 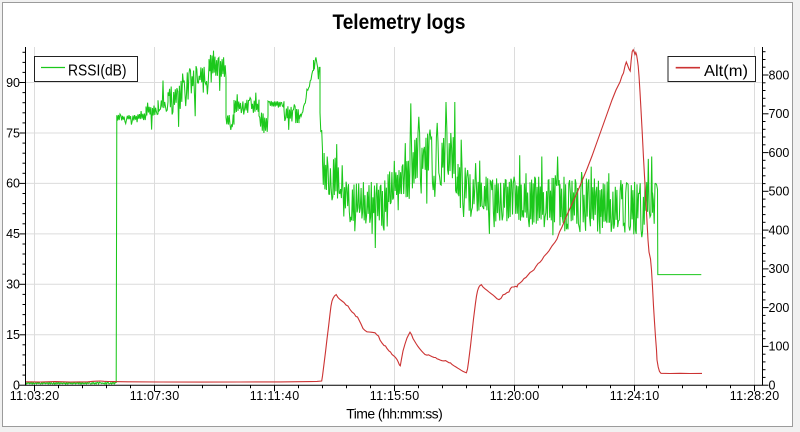 I want to click on svg-text: 11:03:20, so click(x=34, y=396).